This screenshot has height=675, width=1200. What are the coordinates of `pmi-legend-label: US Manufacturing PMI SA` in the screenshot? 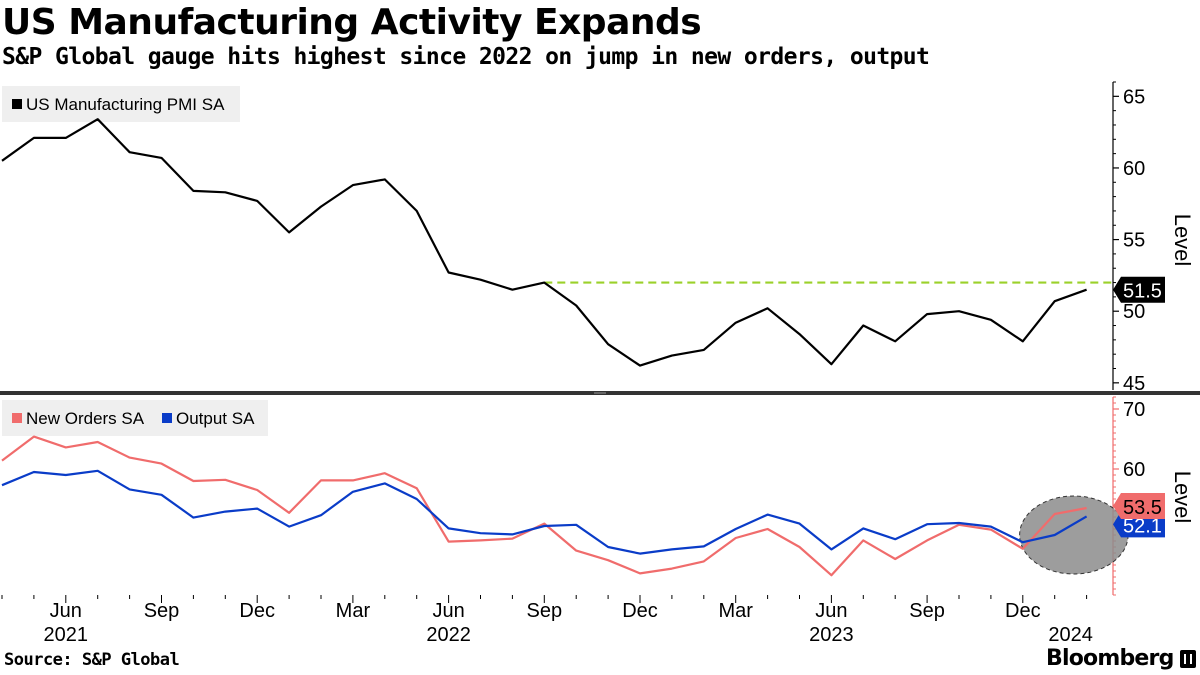 It's located at (125, 104).